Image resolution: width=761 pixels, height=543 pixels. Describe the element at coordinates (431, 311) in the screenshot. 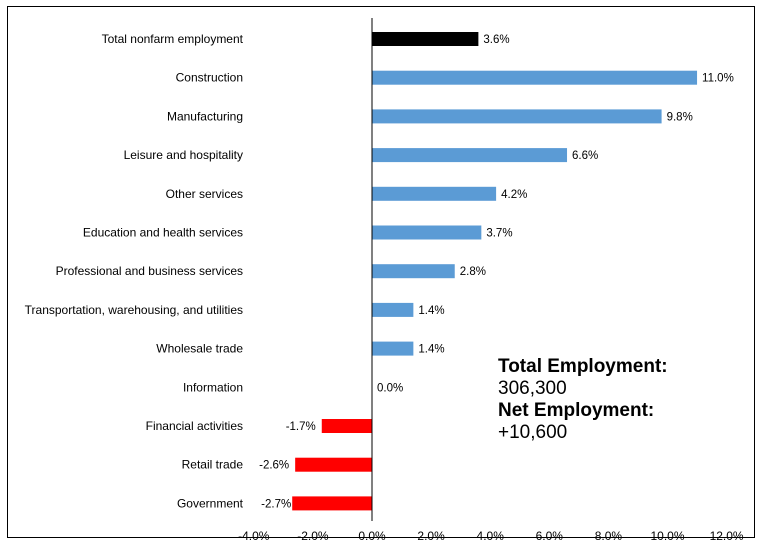

I see `value-label-transportation-warehousing-and-utilities: 1.4%` at that location.